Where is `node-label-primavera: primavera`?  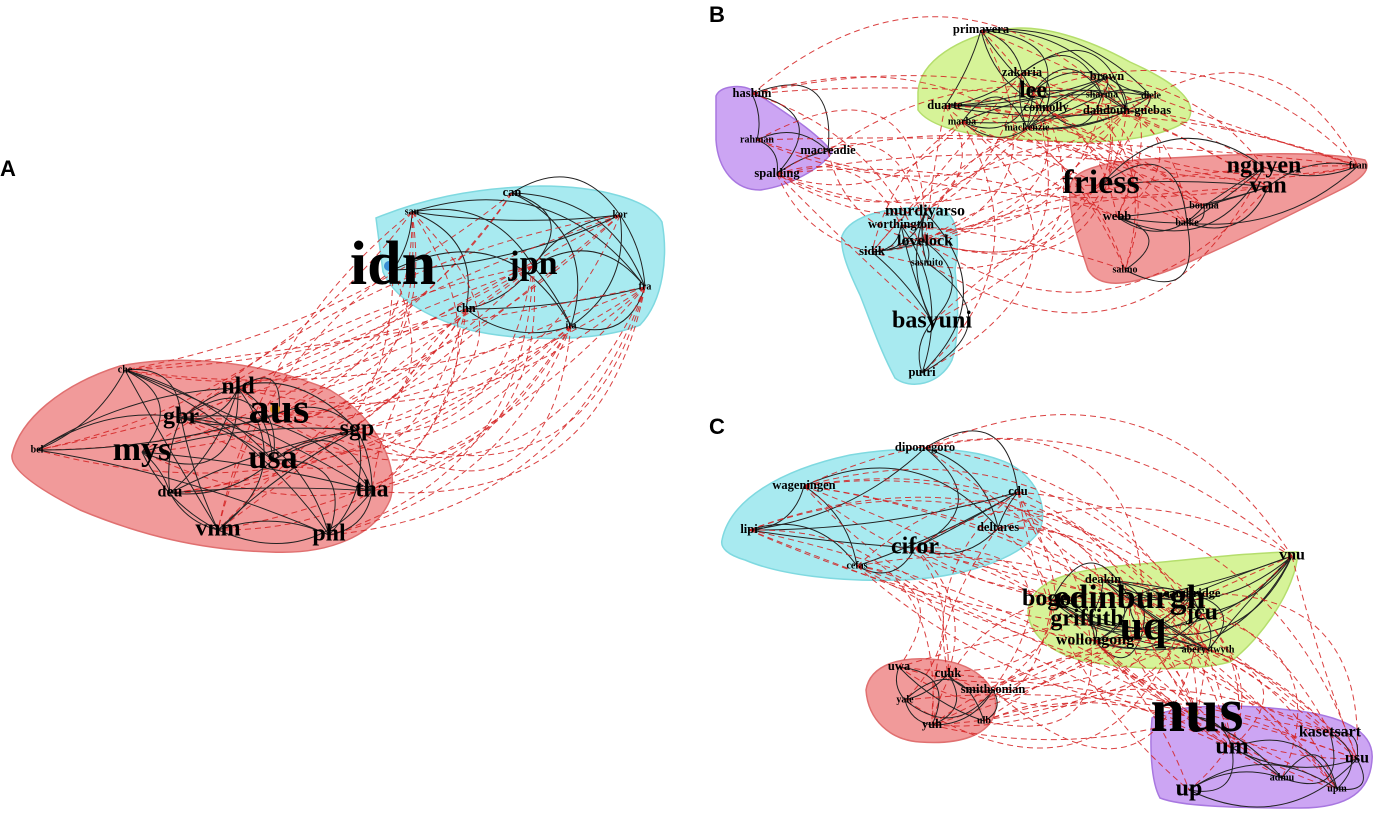 node-label-primavera: primavera is located at coordinates (981, 29).